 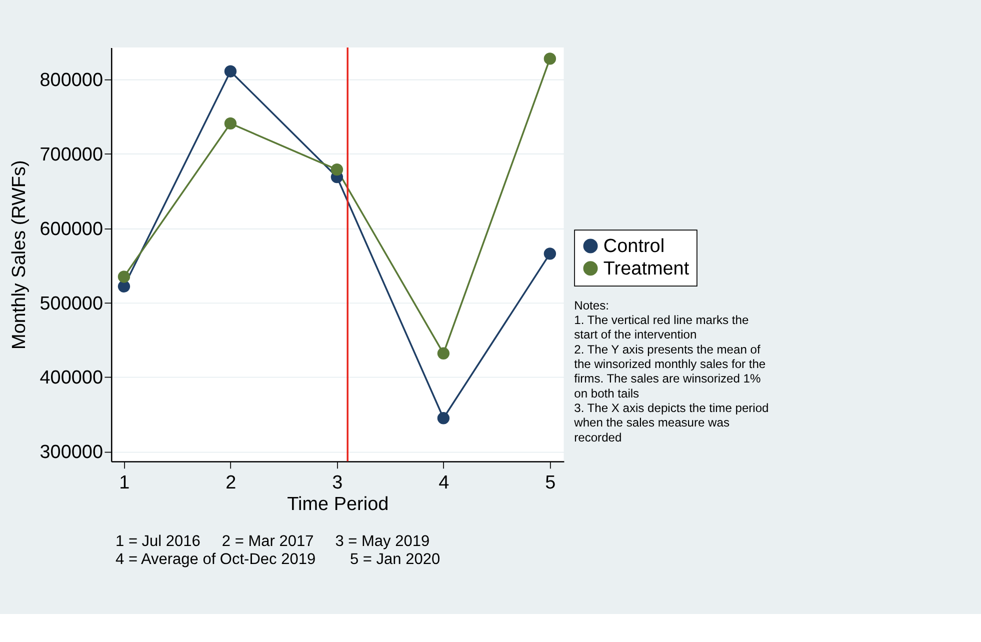 I want to click on y-tick-label: 400000, so click(x=72, y=378).